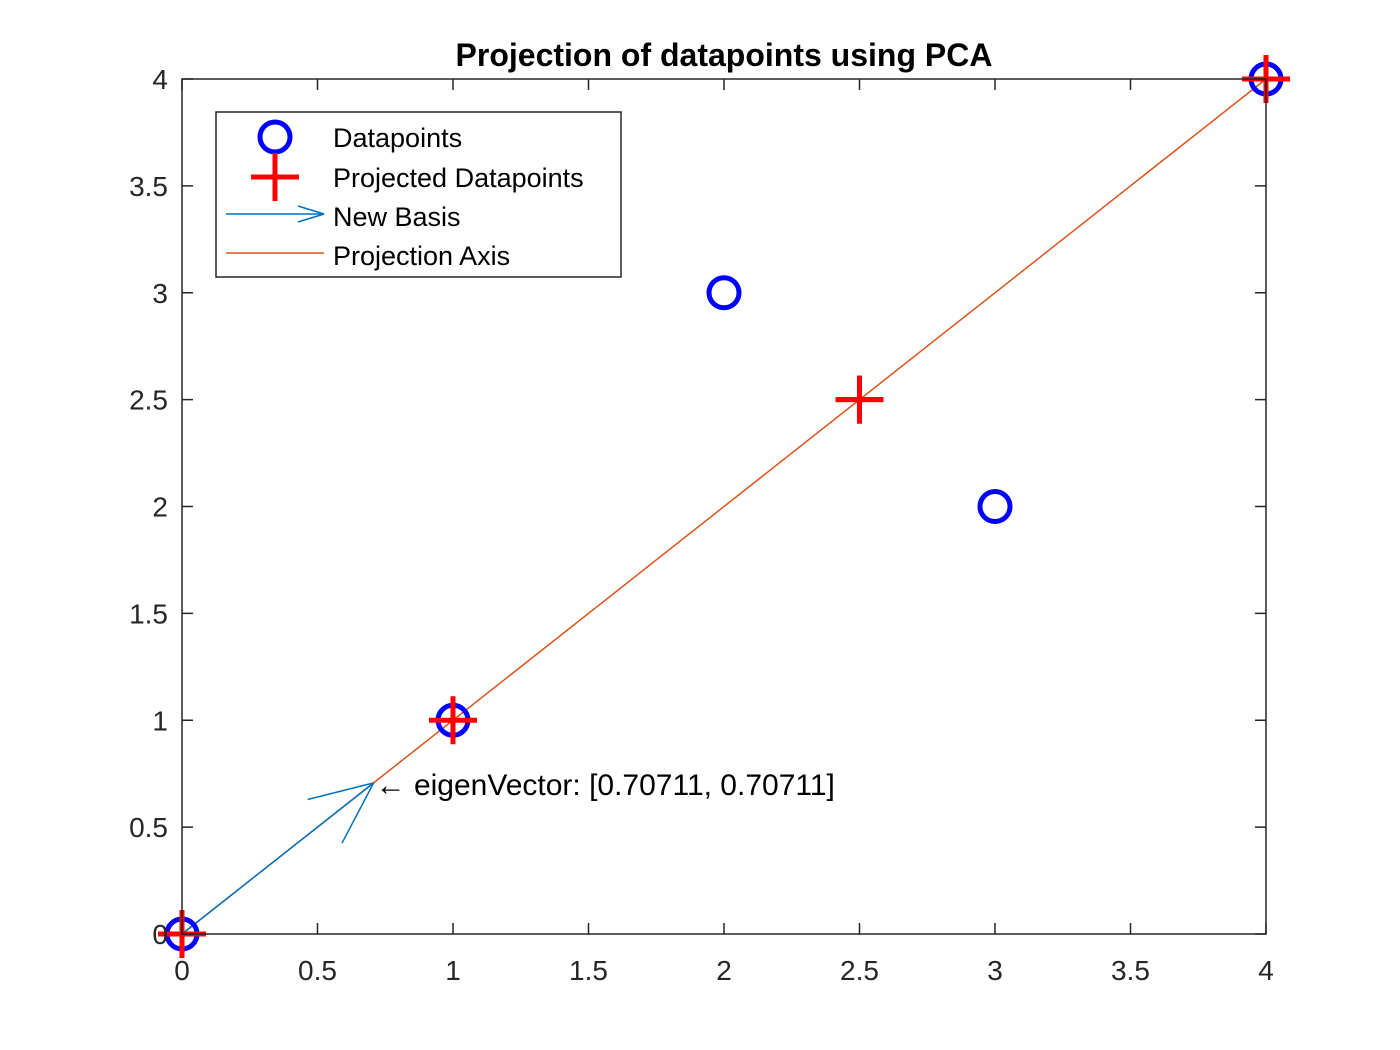 This screenshot has width=1400, height=1050. I want to click on x-tick-label: 3.5, so click(1130, 970).